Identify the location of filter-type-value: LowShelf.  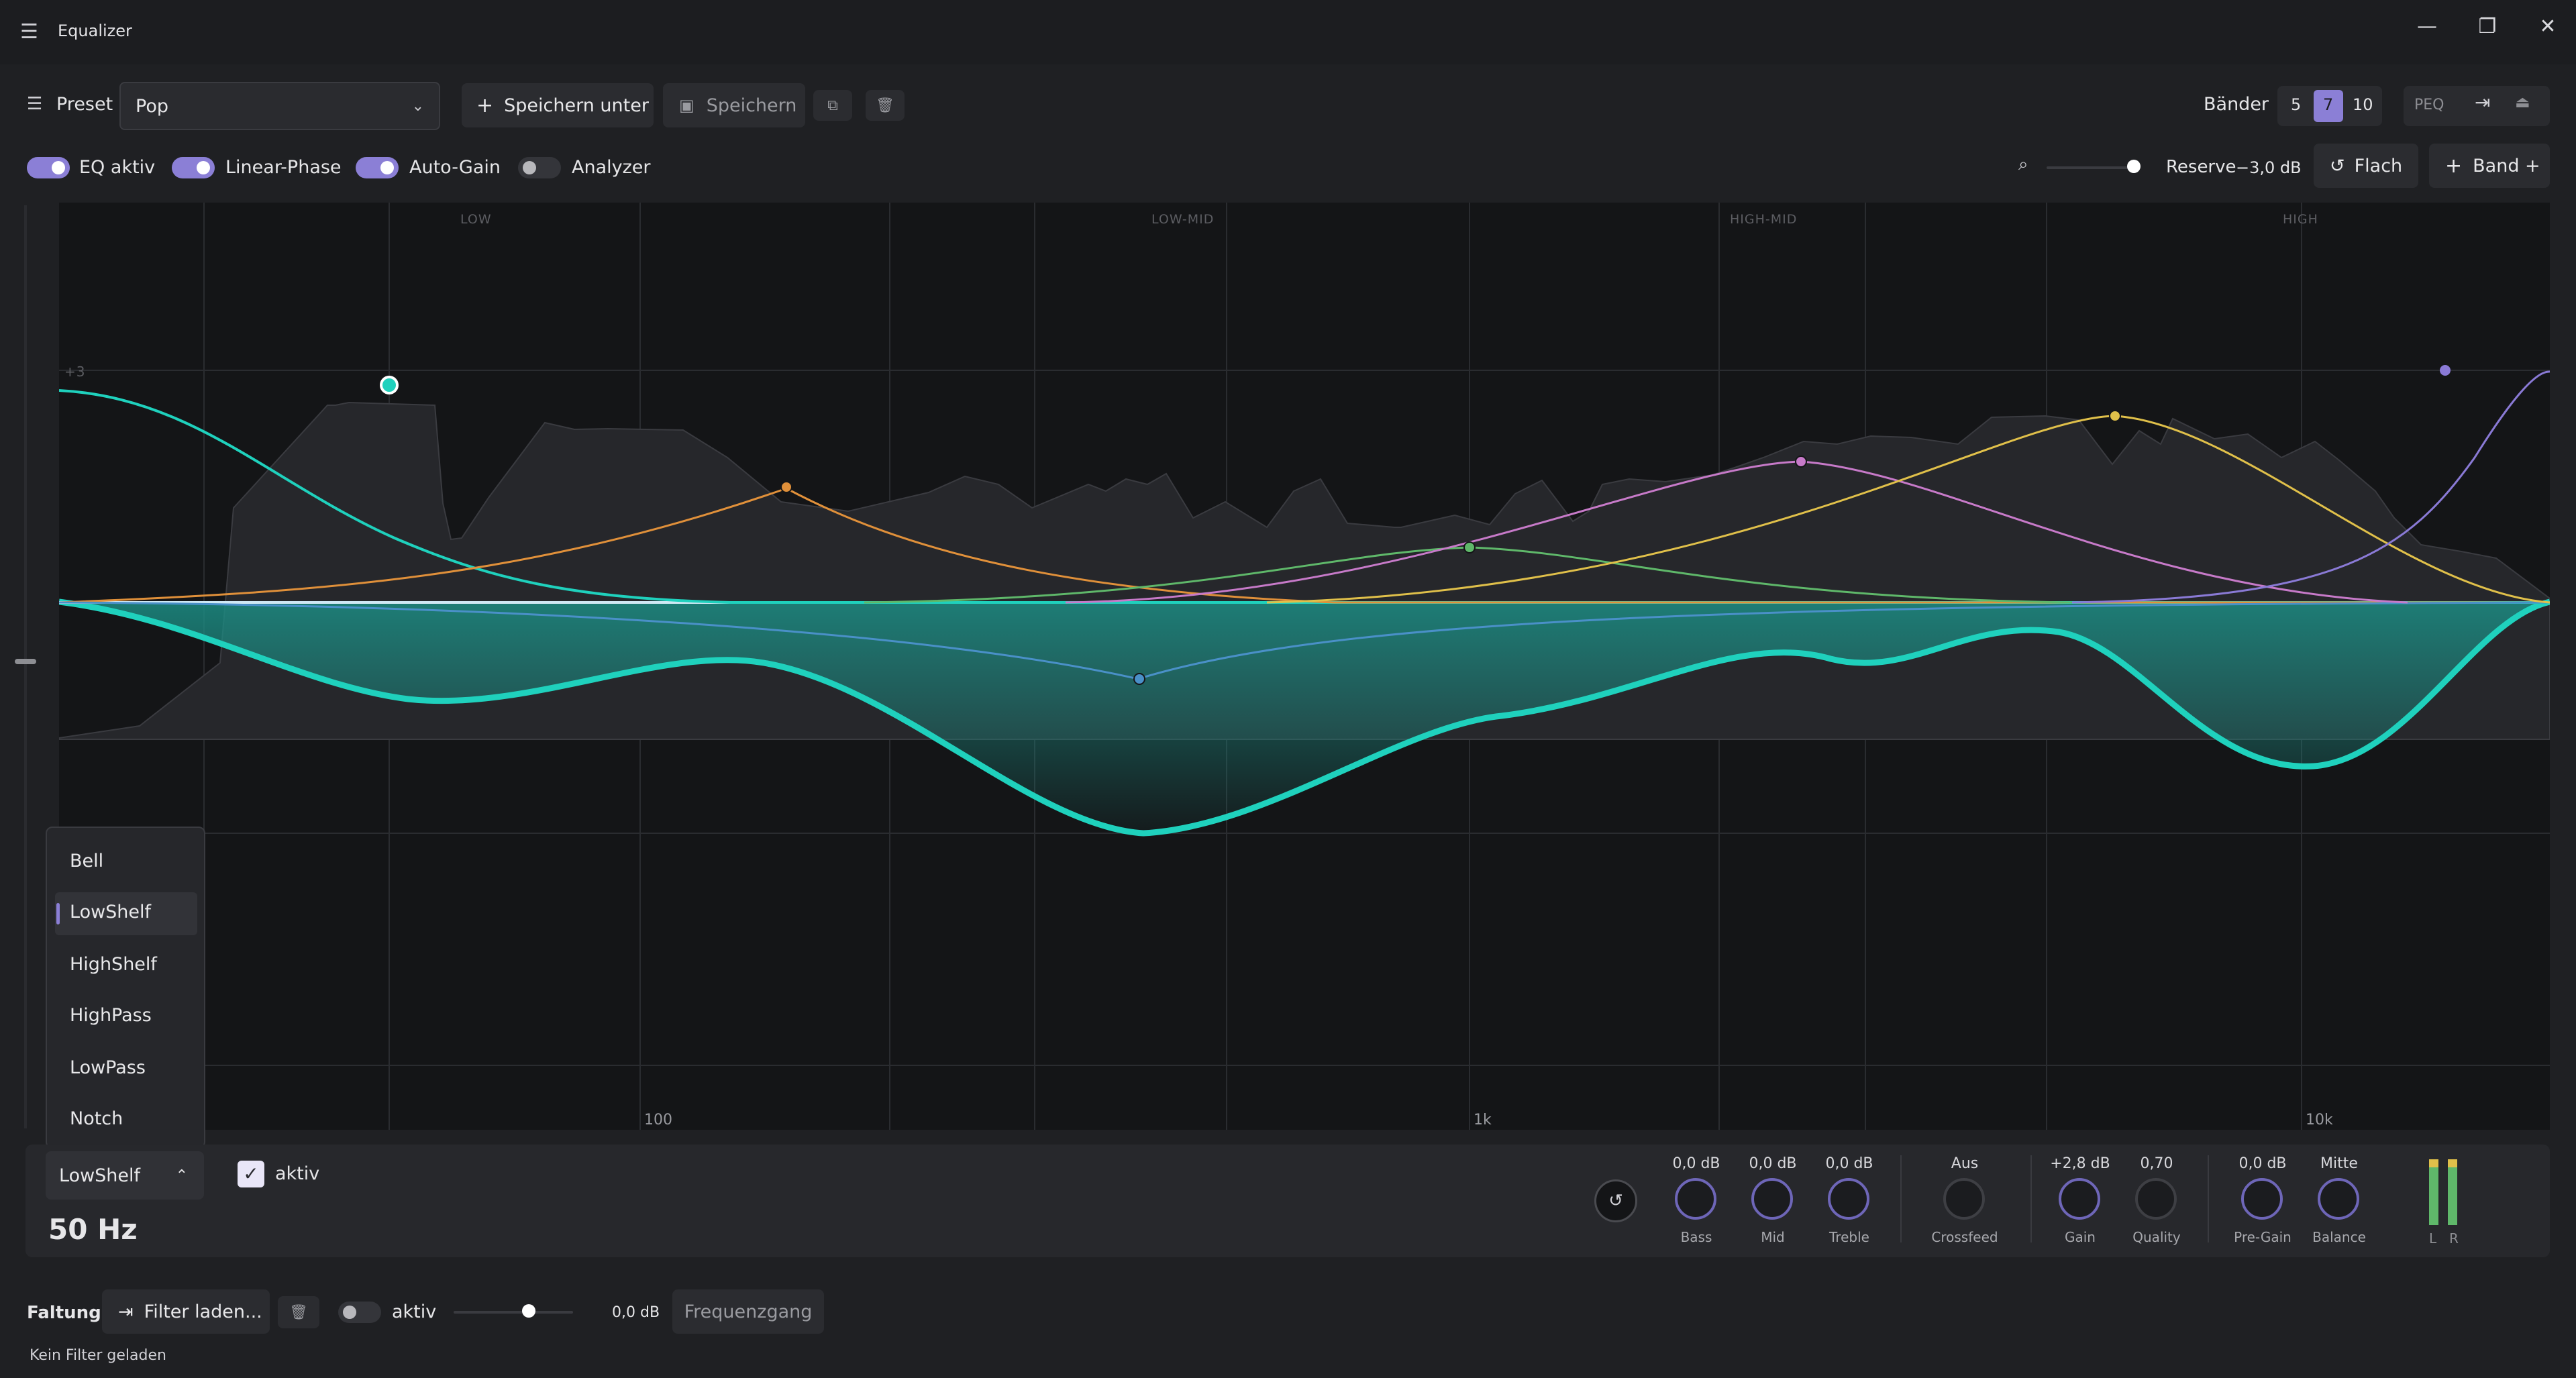
(100, 1175).